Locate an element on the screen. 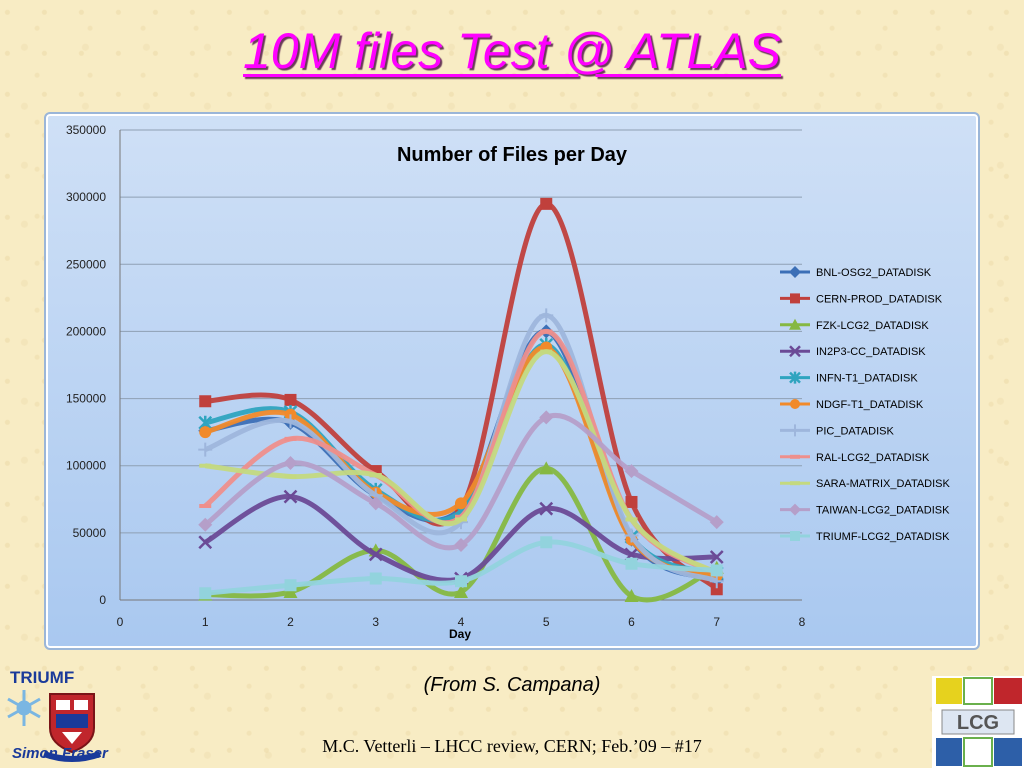  legend-entry: IN2P3-CC_DATADISK is located at coordinates (871, 352).